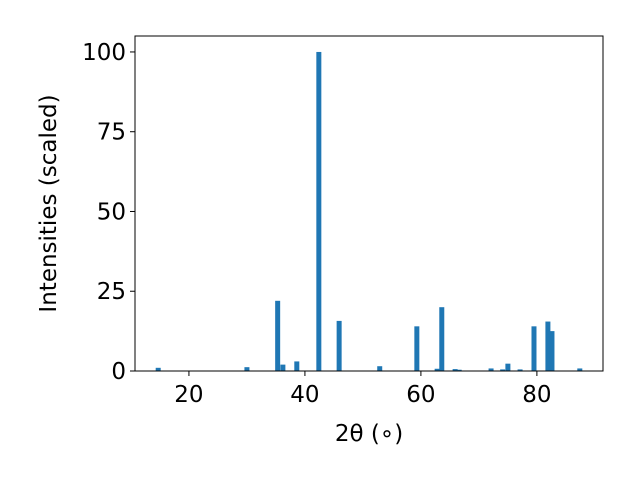 The image size is (640, 484). I want to click on y-tick-label: 25, so click(111, 292).